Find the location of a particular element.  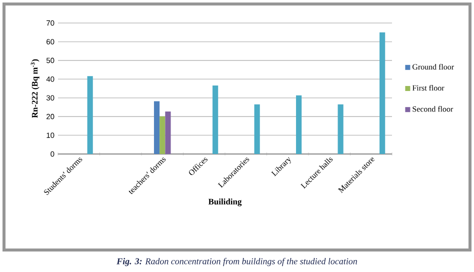

x-axis-title: Builiding is located at coordinates (225, 202).